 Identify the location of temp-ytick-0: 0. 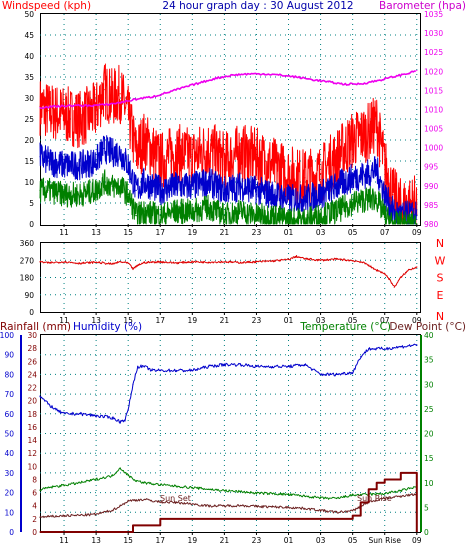
(426, 532).